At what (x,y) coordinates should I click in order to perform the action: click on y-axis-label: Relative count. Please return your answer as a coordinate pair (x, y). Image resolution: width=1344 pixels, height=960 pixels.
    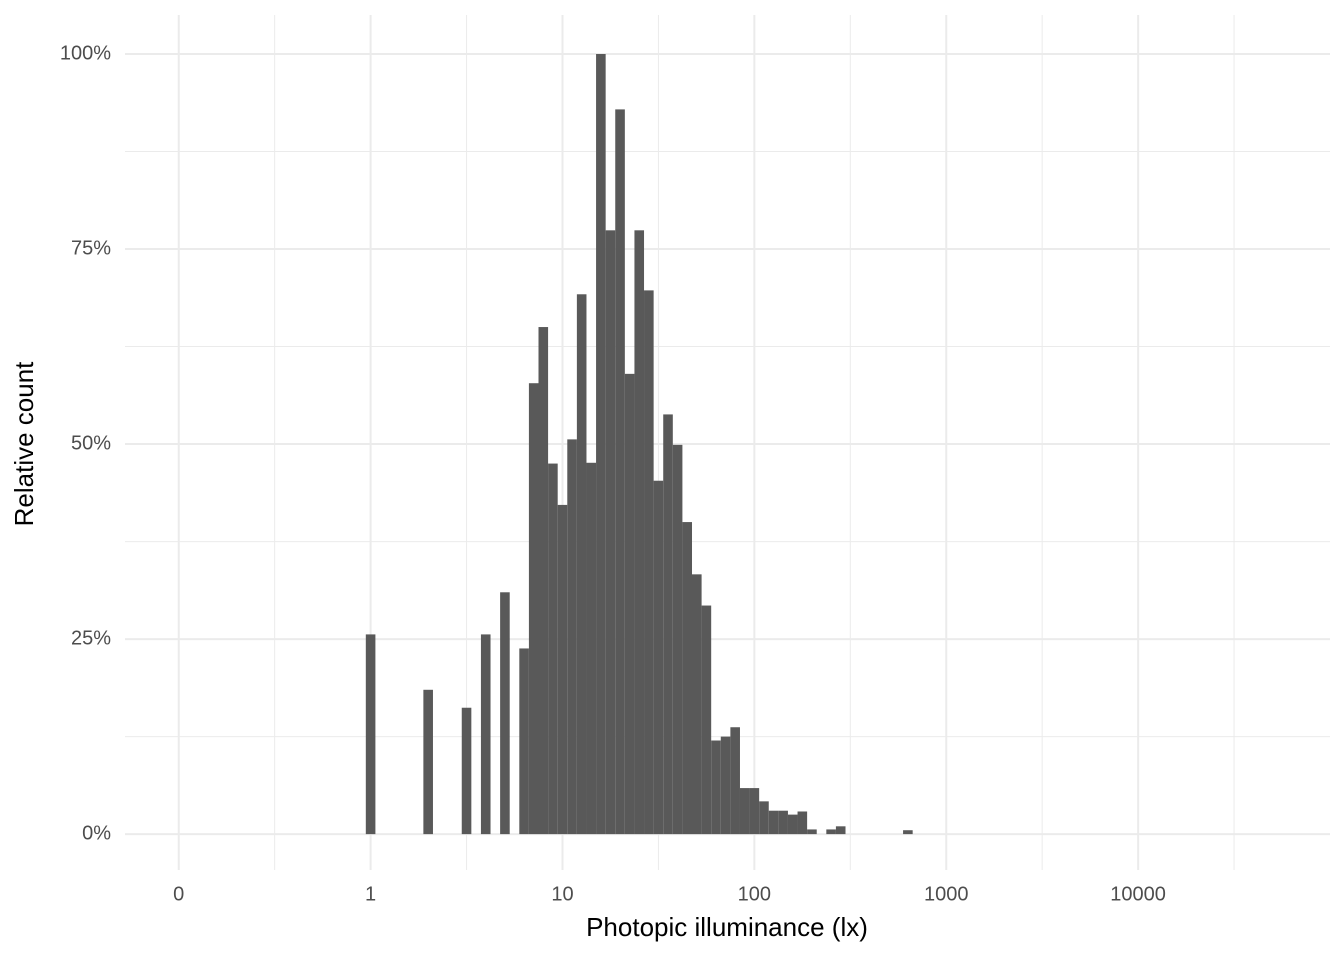
    Looking at the image, I should click on (24, 444).